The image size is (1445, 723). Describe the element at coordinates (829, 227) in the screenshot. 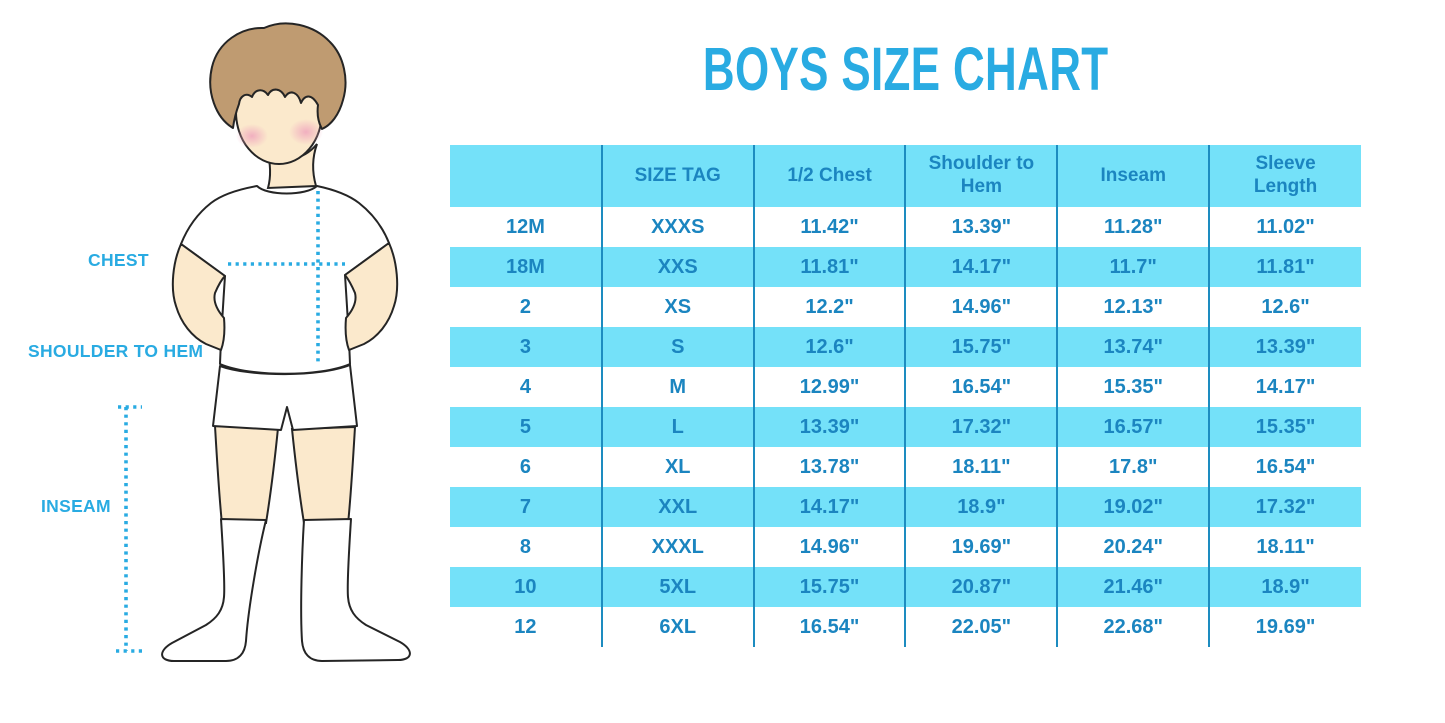

I see `size-cell: 11.42"` at that location.